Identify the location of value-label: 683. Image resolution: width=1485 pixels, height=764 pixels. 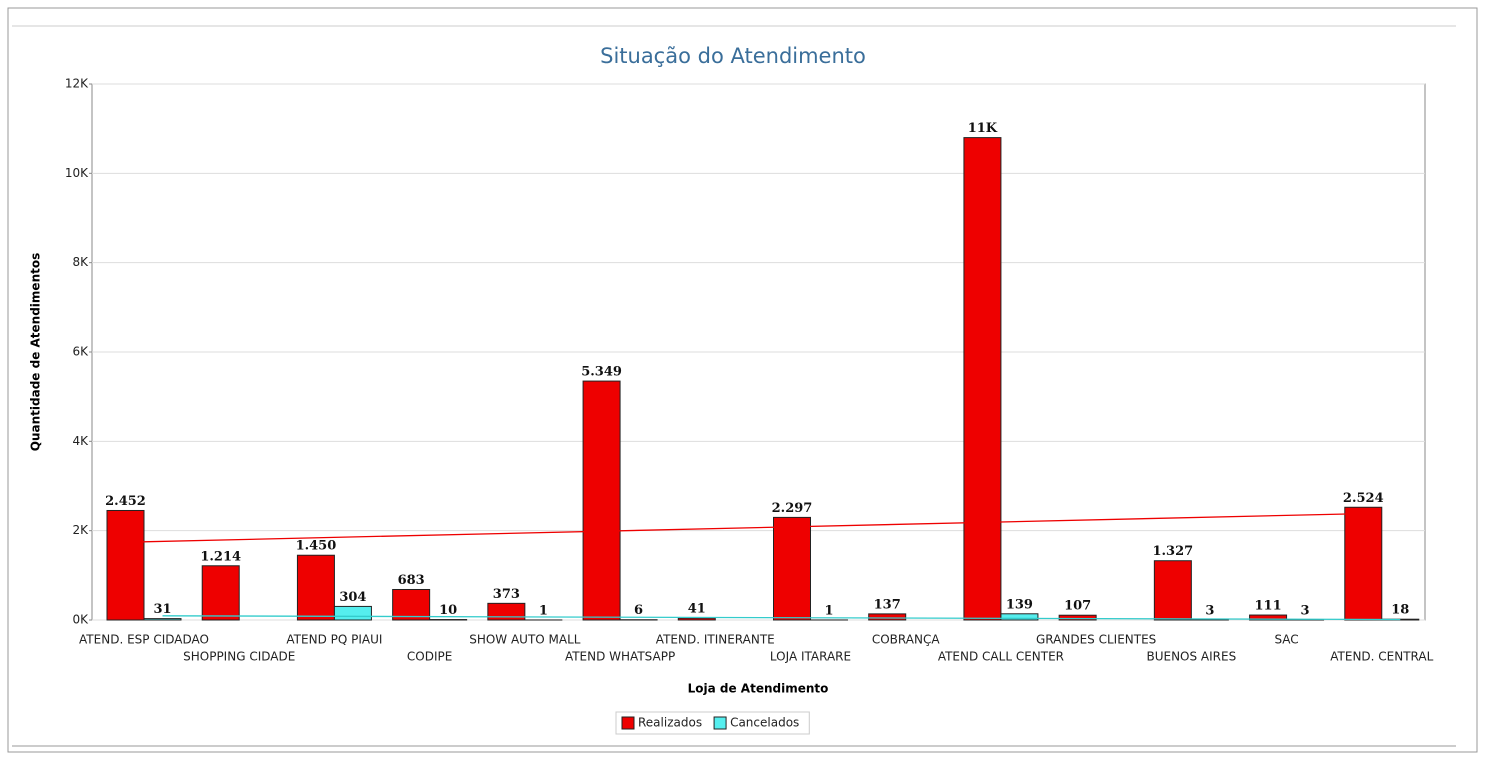
(411, 580).